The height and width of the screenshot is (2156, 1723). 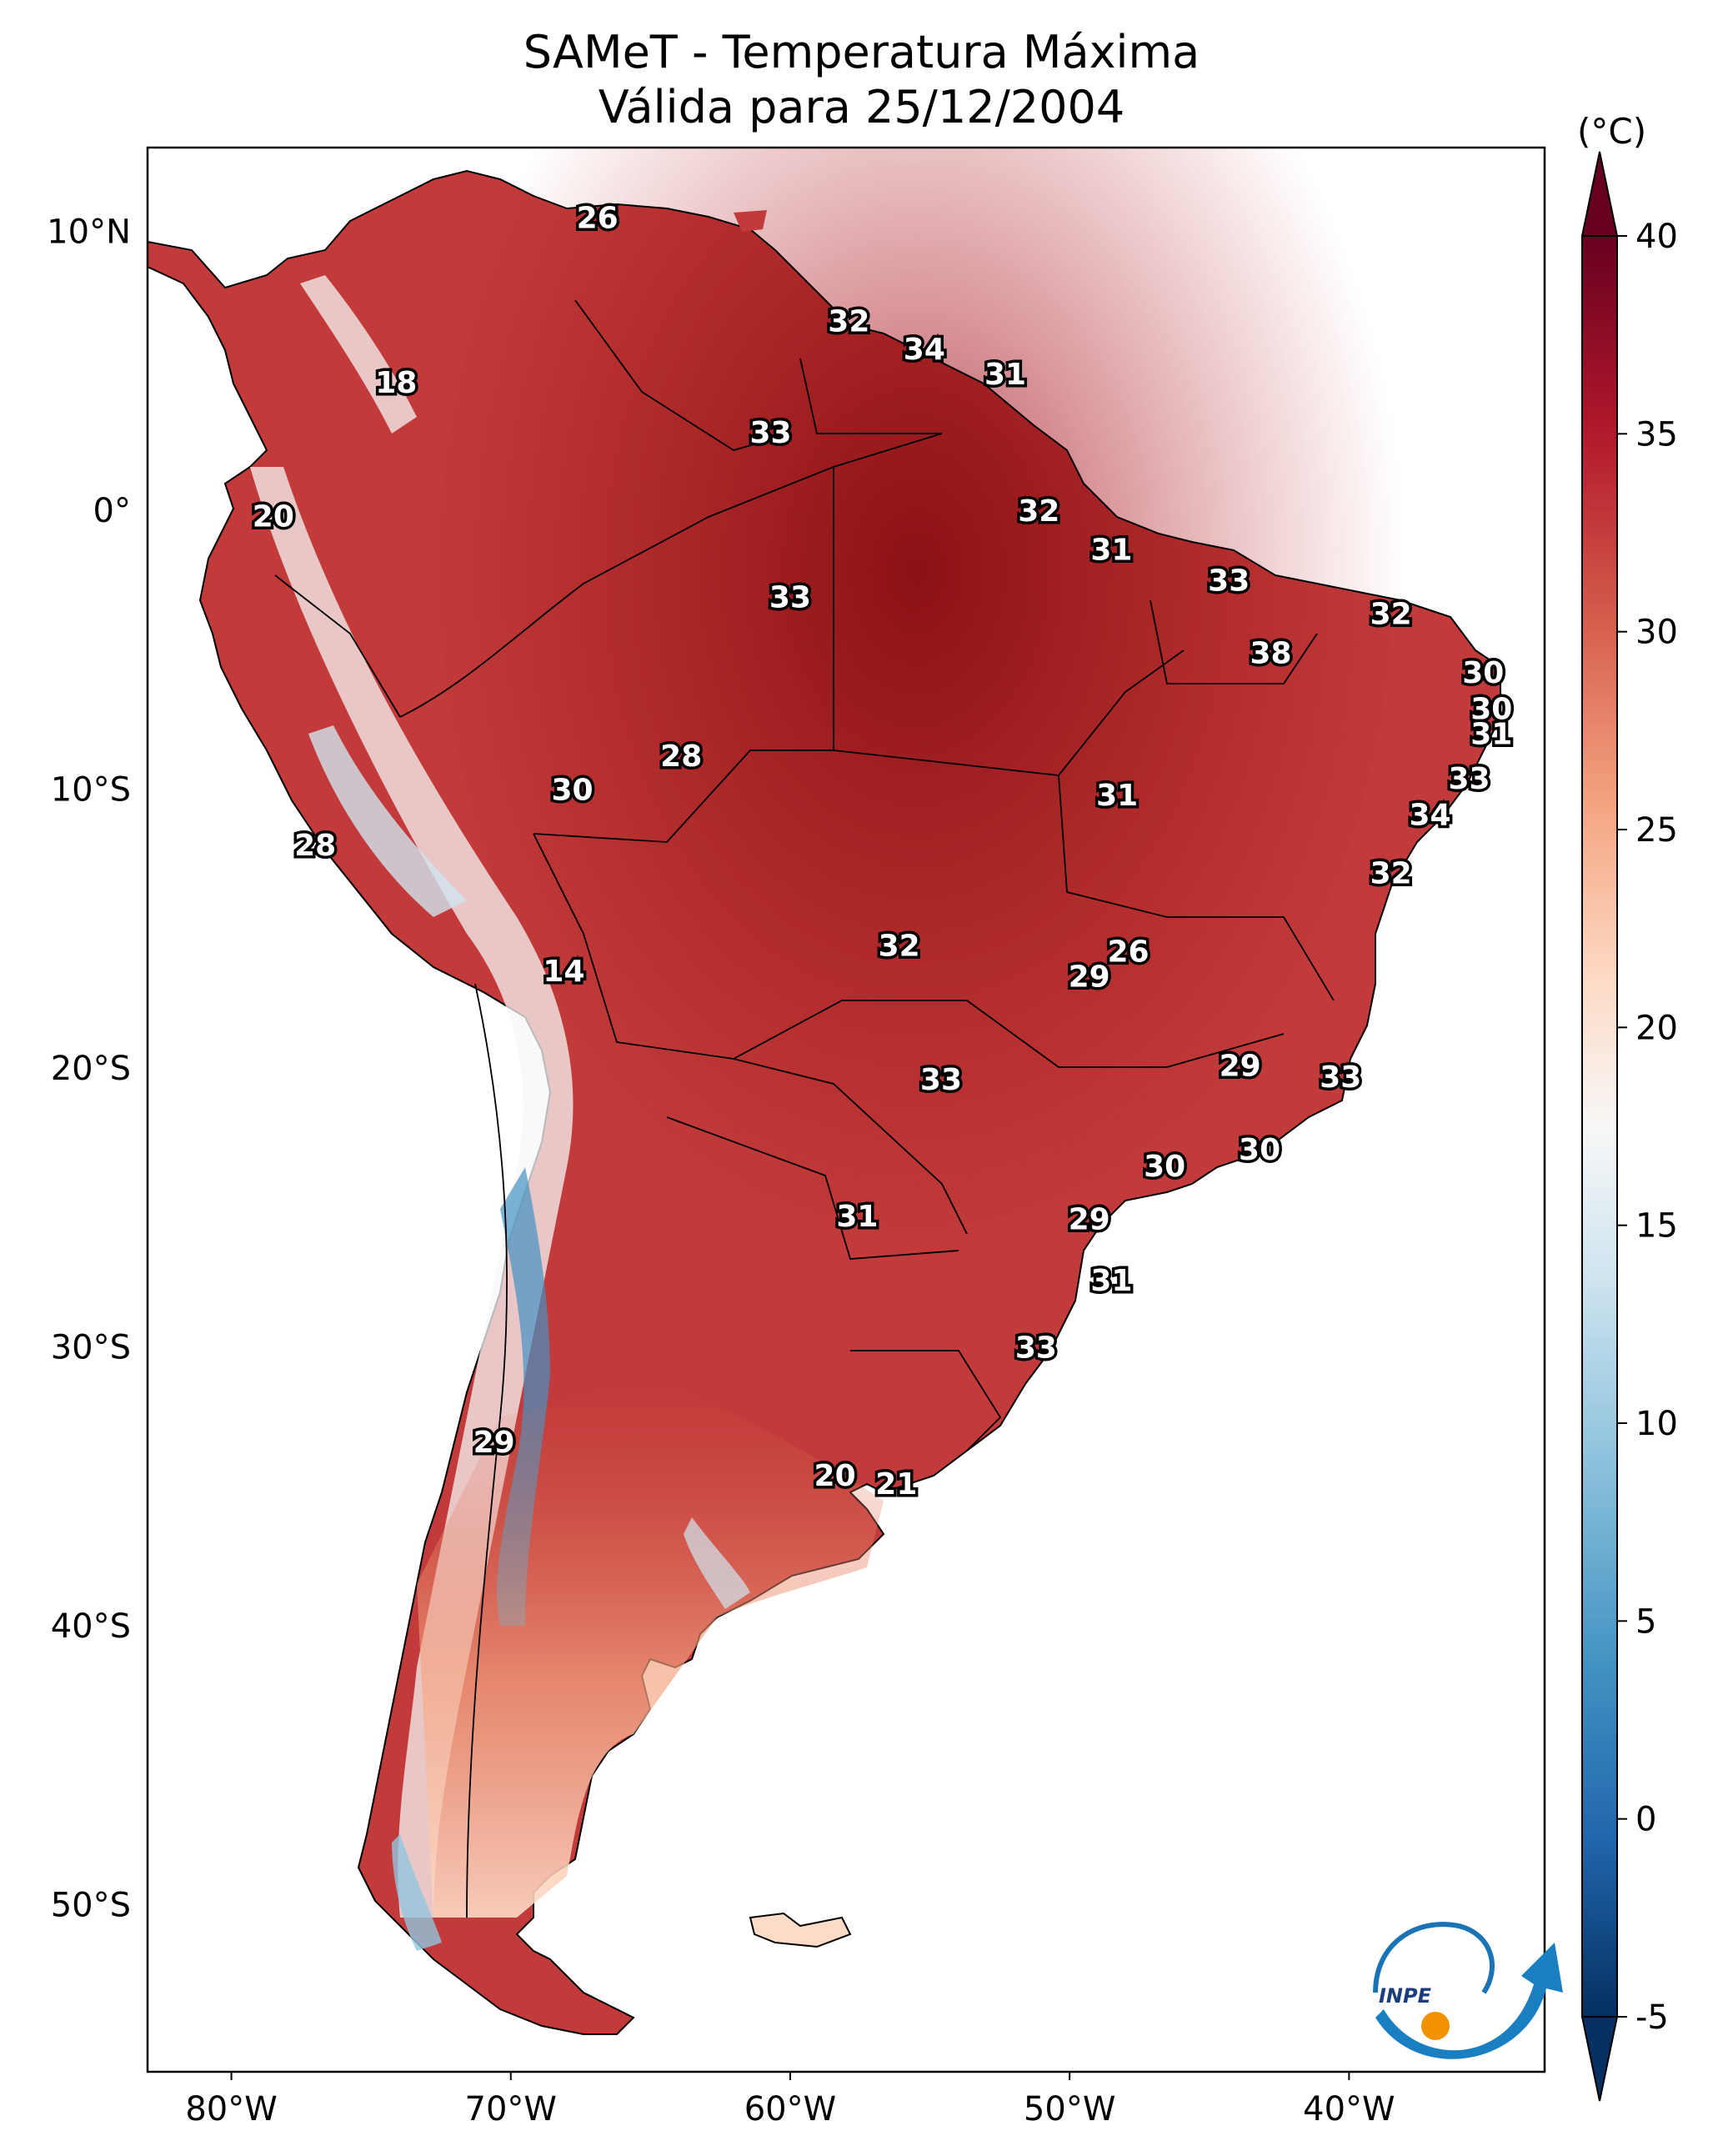 What do you see at coordinates (1647, 1127) in the screenshot?
I see `colorbar-ticks: 40 35 30 25 20 15 10 5 0 -5` at bounding box center [1647, 1127].